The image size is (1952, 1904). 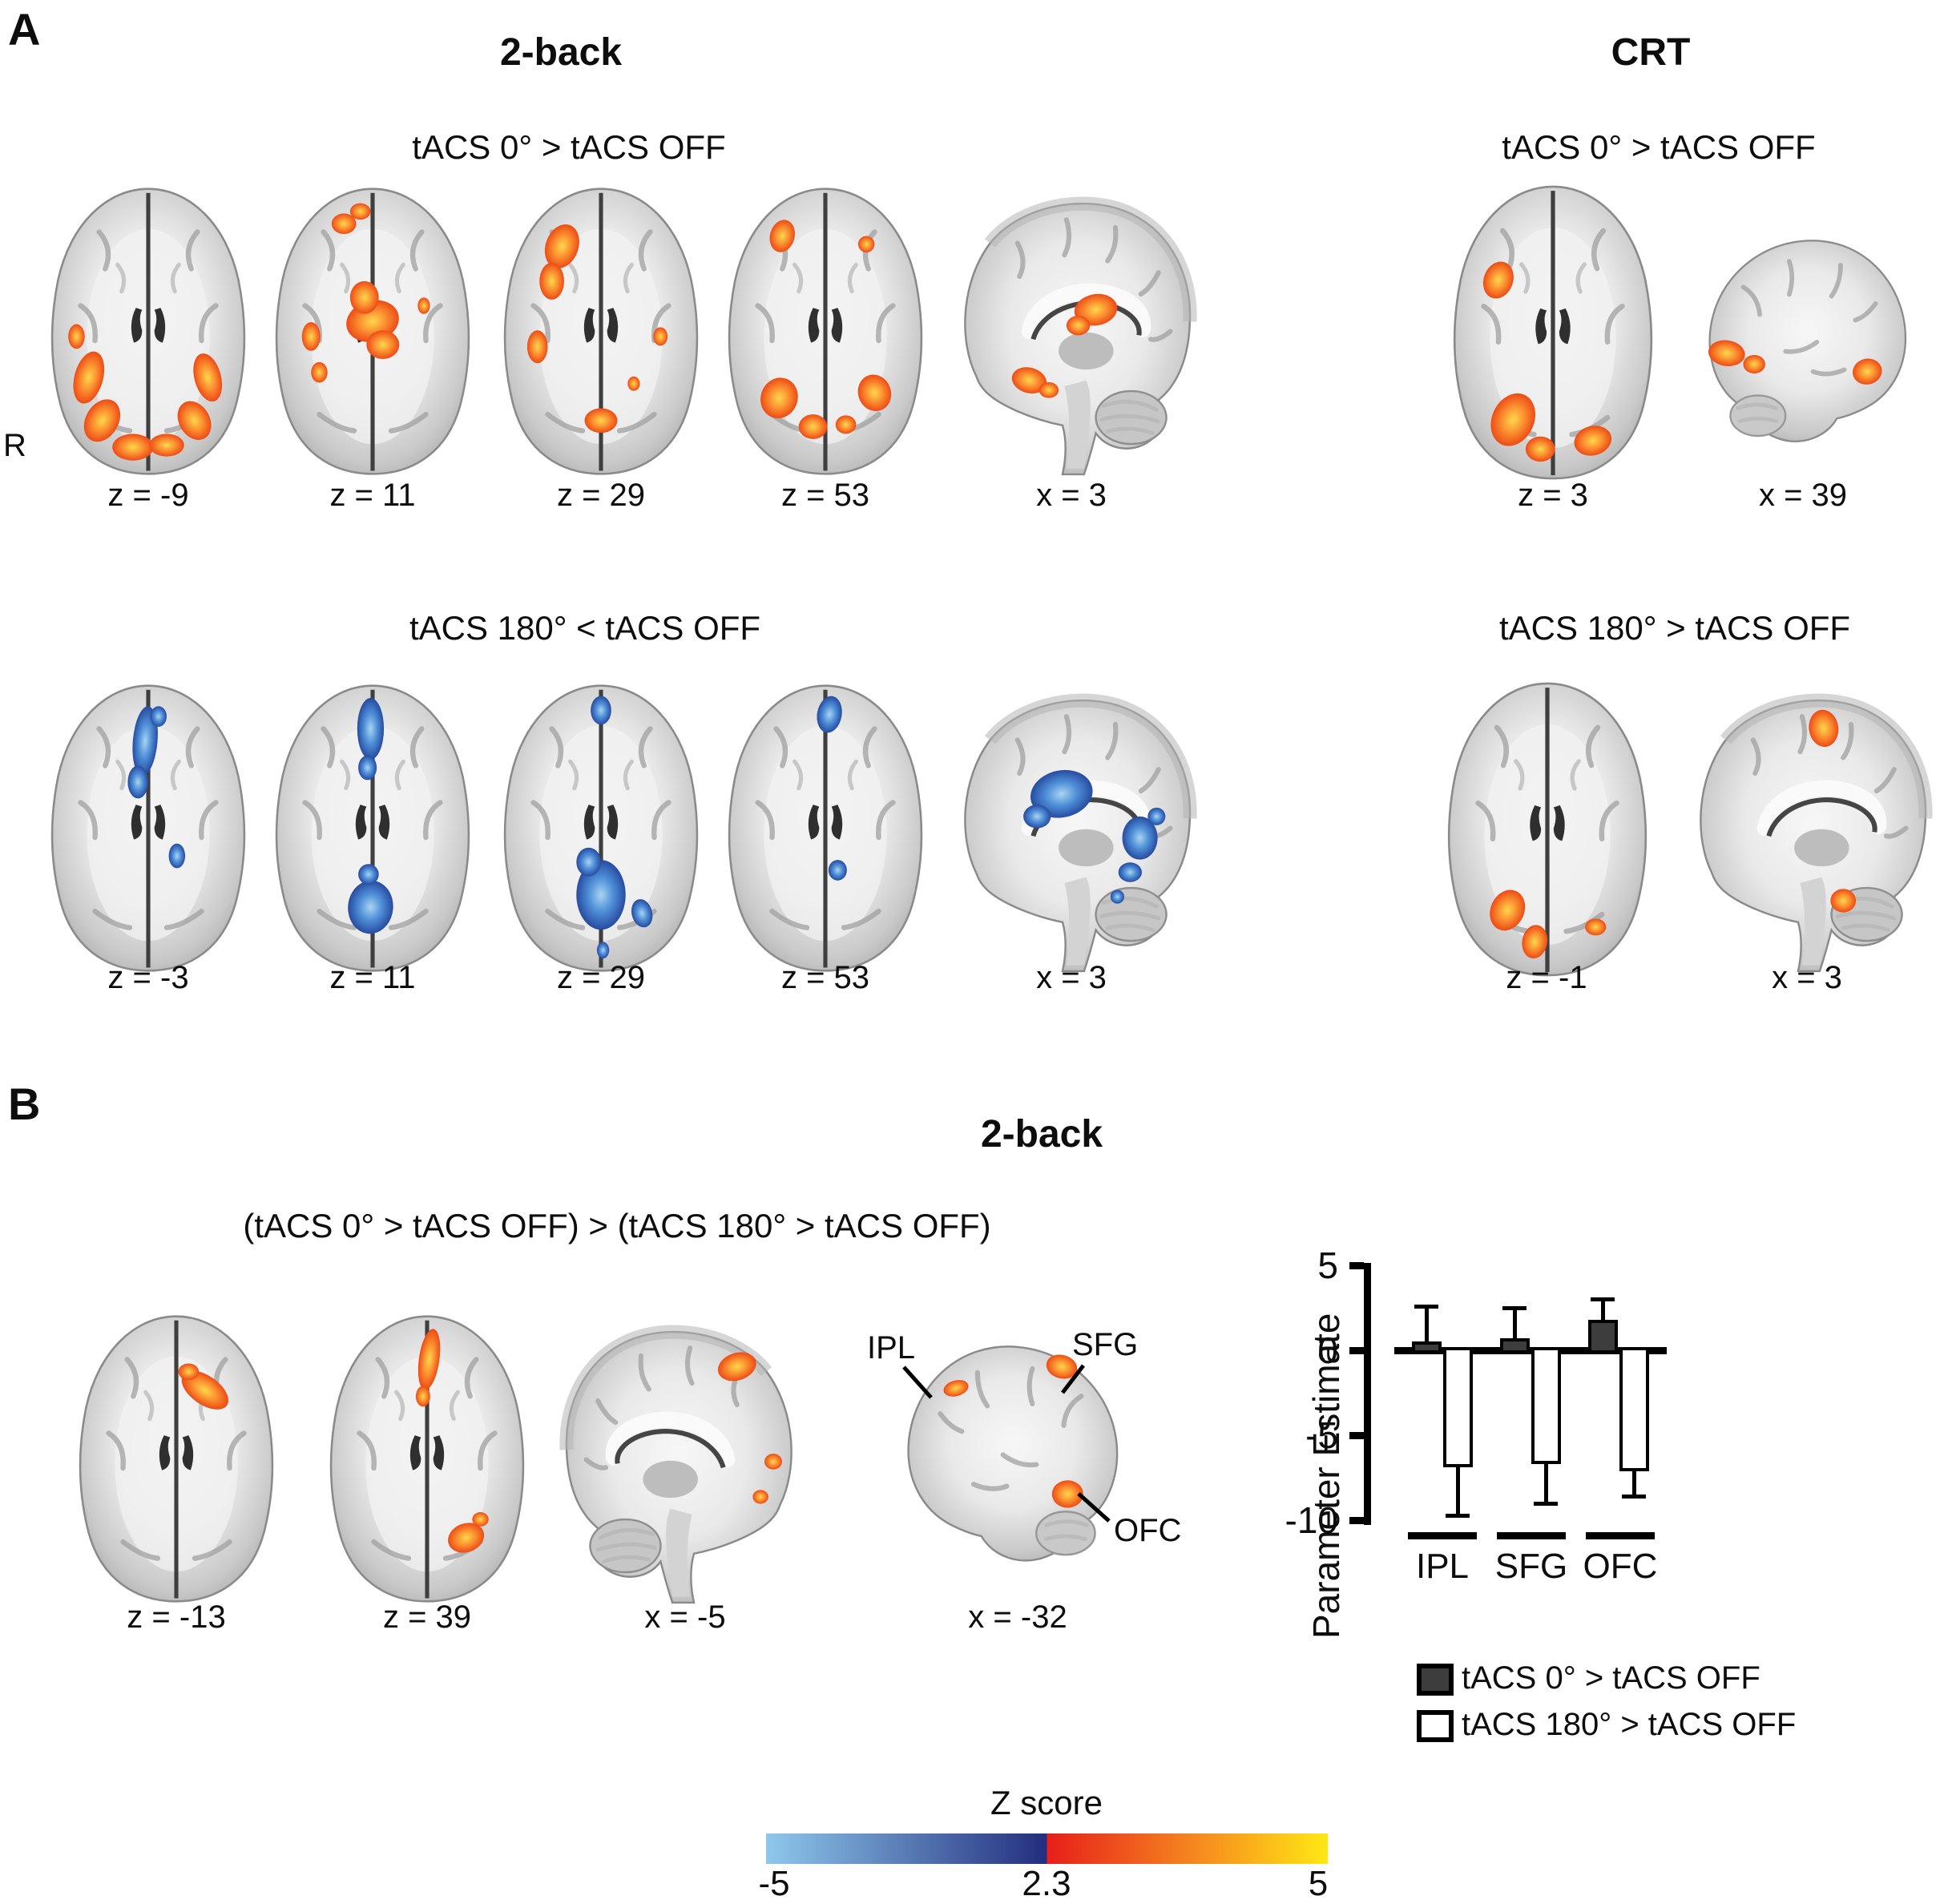 What do you see at coordinates (427, 1459) in the screenshot?
I see `brain-slice-b-z39` at bounding box center [427, 1459].